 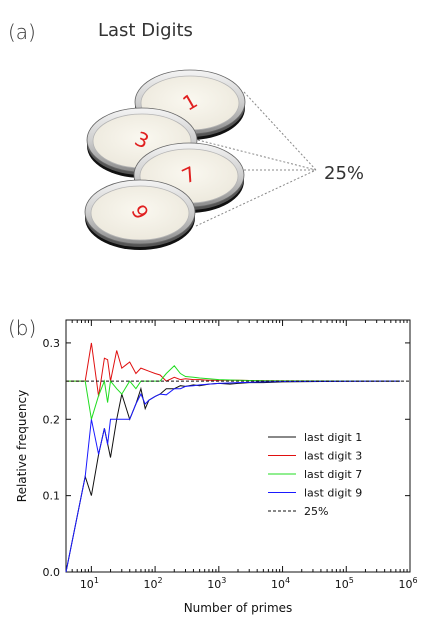 What do you see at coordinates (238, 608) in the screenshot?
I see `x-axis-label: Number of primes` at bounding box center [238, 608].